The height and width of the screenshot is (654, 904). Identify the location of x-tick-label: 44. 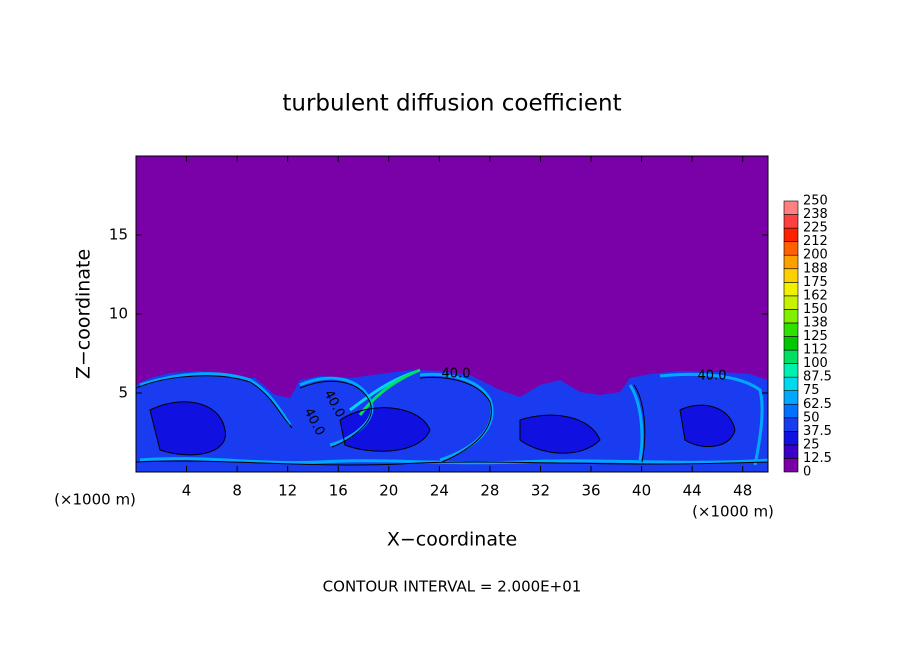
(692, 491).